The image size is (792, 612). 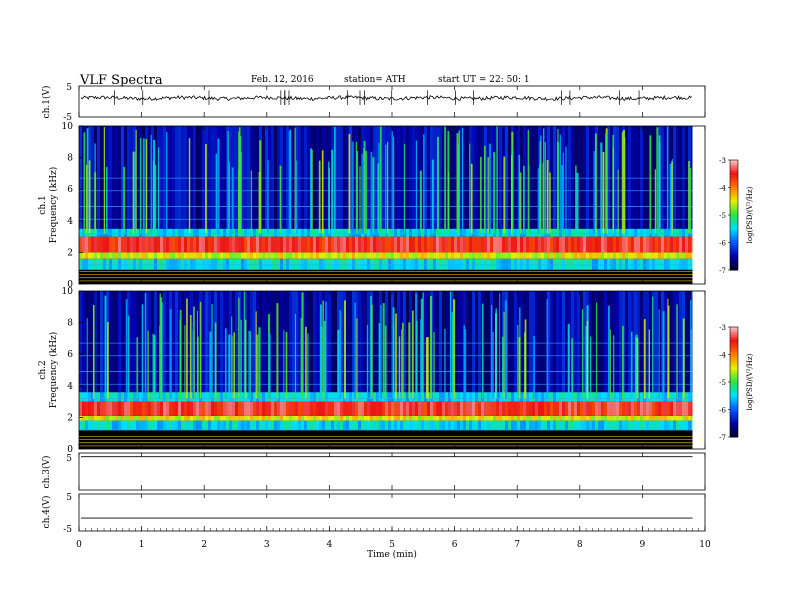 I want to click on ch4-ytick-top: 5, so click(x=69, y=498).